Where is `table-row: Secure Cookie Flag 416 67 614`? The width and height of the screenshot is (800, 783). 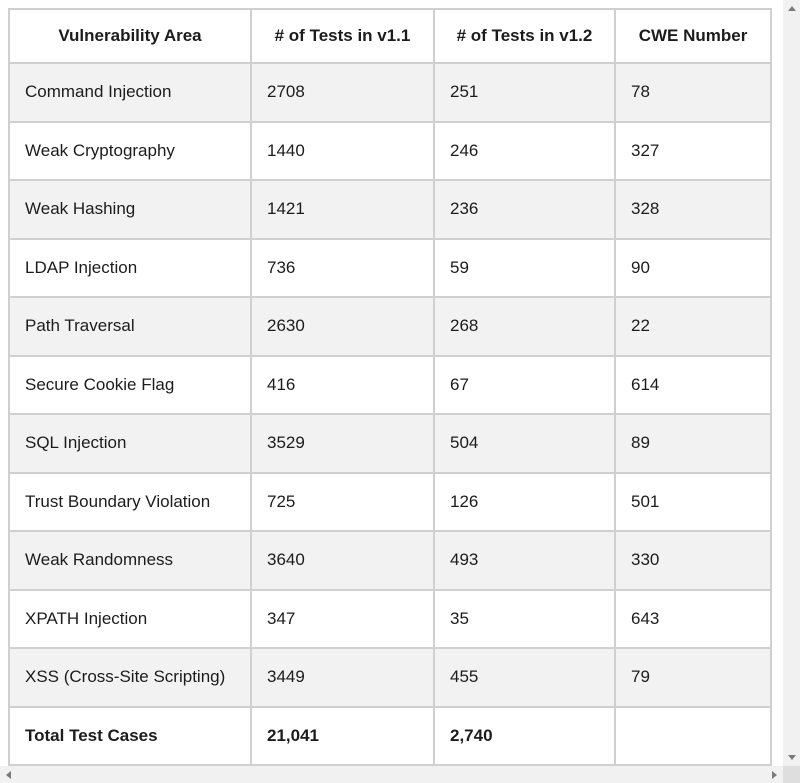
table-row: Secure Cookie Flag 416 67 614 is located at coordinates (390, 384).